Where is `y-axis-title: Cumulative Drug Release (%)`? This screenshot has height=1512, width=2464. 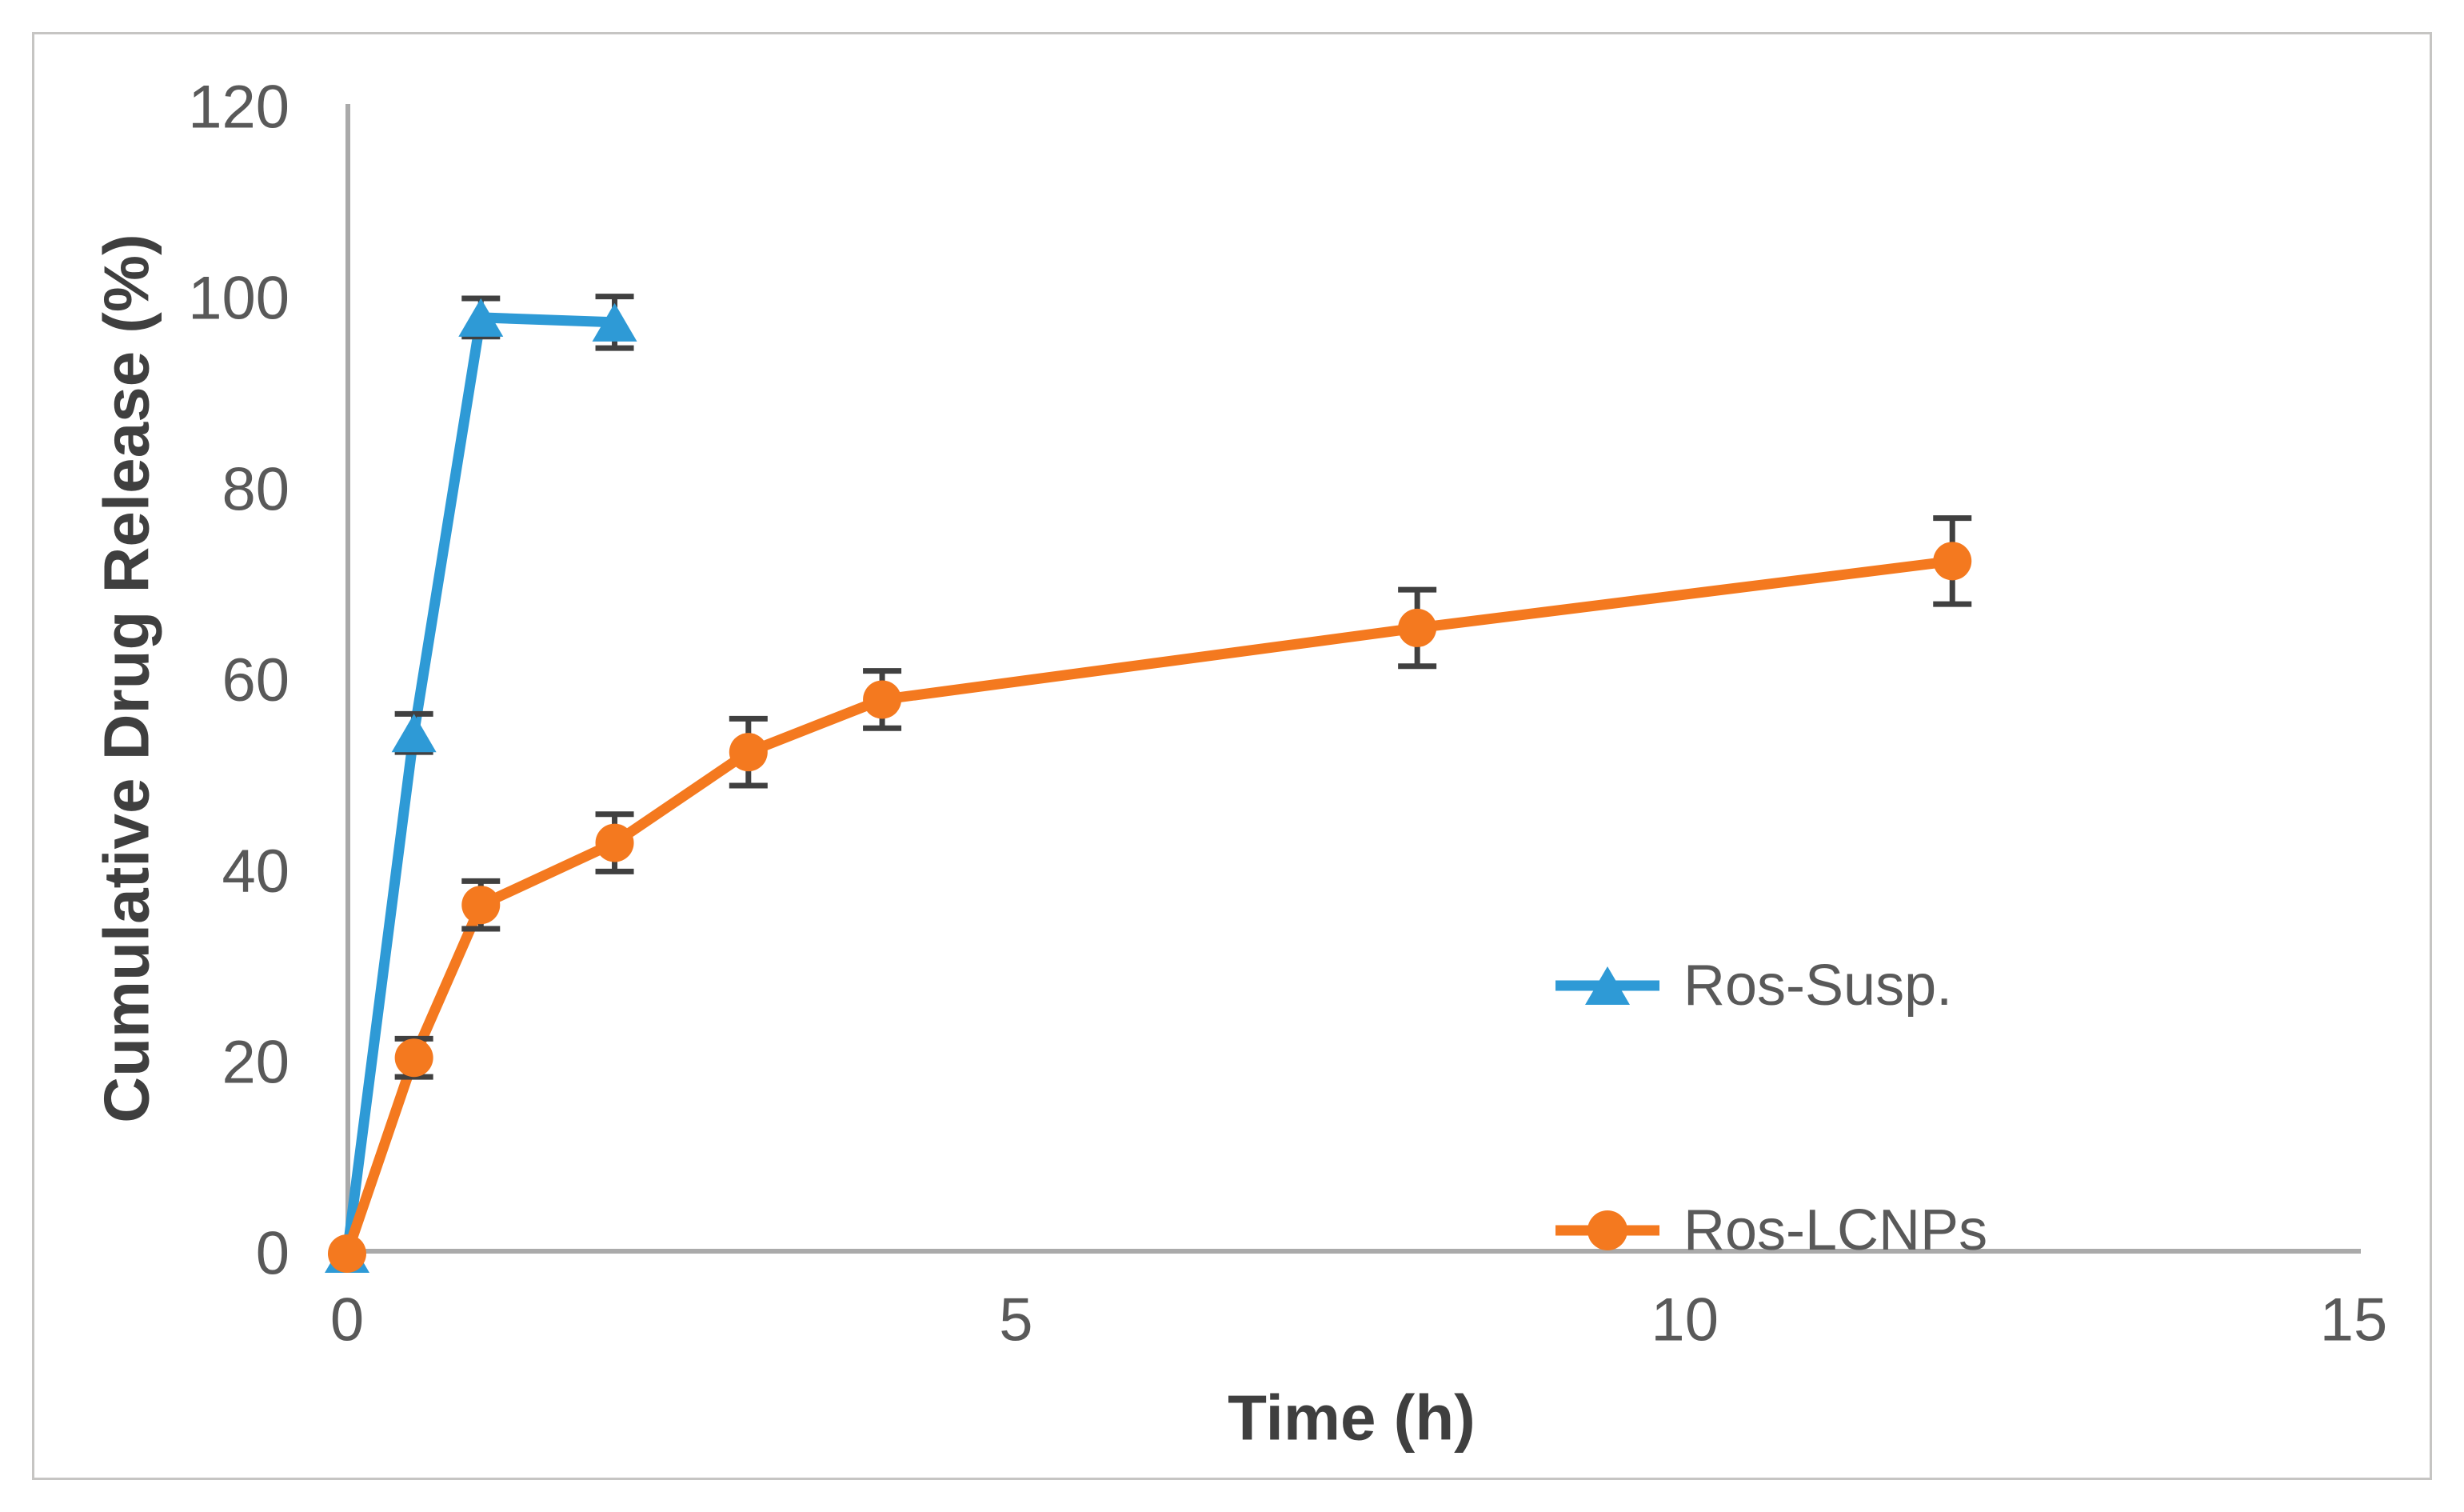 y-axis-title: Cumulative Drug Release (%) is located at coordinates (126, 678).